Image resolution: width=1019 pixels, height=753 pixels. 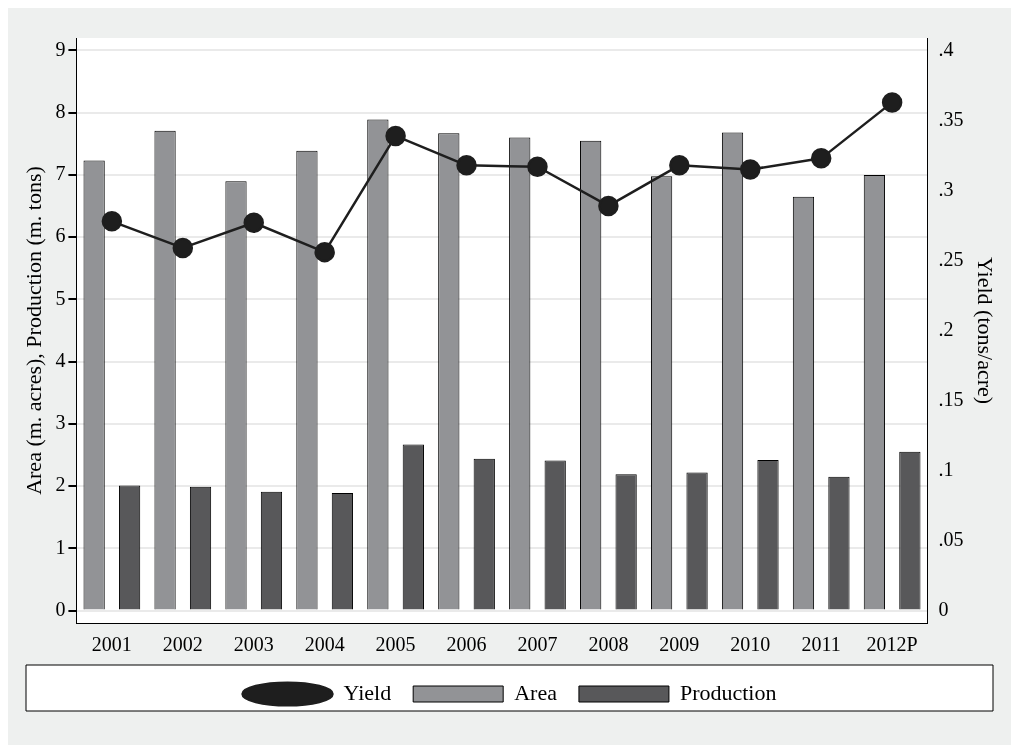 I want to click on y-tick-label: 7, so click(x=60, y=173).